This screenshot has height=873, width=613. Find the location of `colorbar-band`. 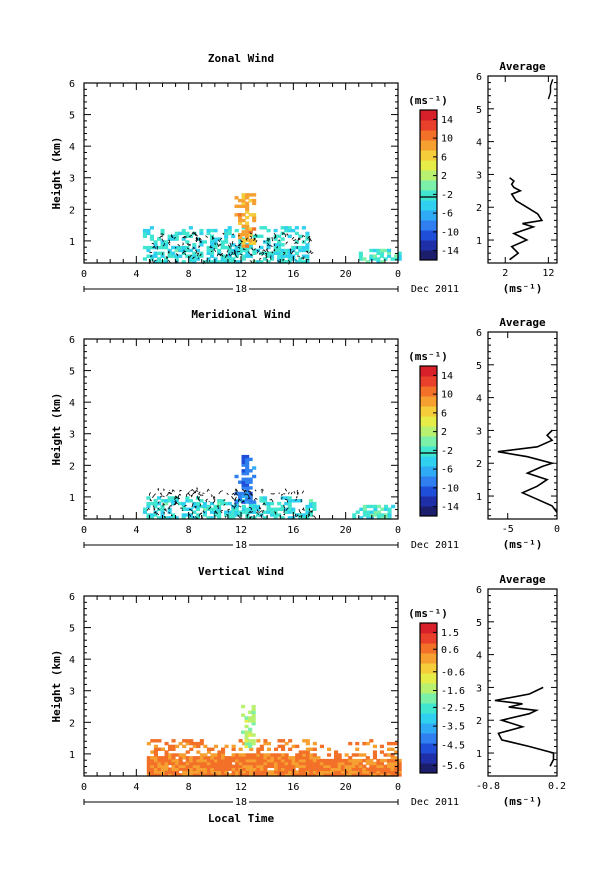

colorbar-band is located at coordinates (428, 245).